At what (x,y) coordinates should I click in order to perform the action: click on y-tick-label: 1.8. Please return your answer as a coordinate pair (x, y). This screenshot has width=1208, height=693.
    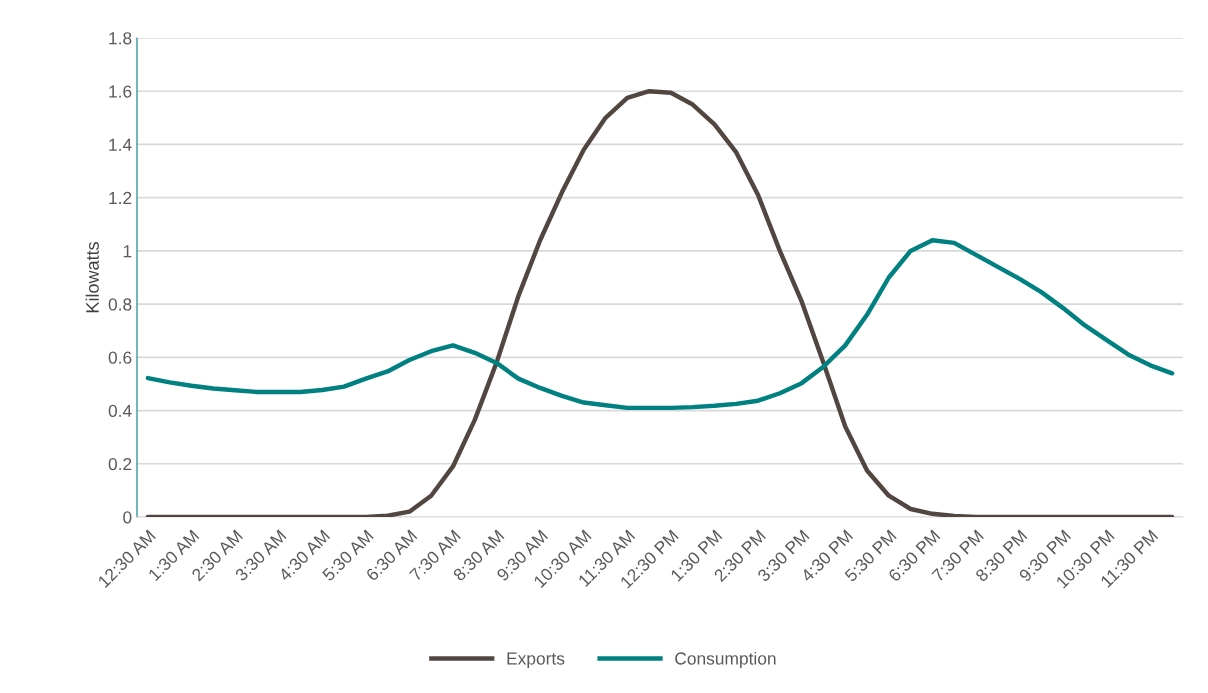
    Looking at the image, I should click on (120, 38).